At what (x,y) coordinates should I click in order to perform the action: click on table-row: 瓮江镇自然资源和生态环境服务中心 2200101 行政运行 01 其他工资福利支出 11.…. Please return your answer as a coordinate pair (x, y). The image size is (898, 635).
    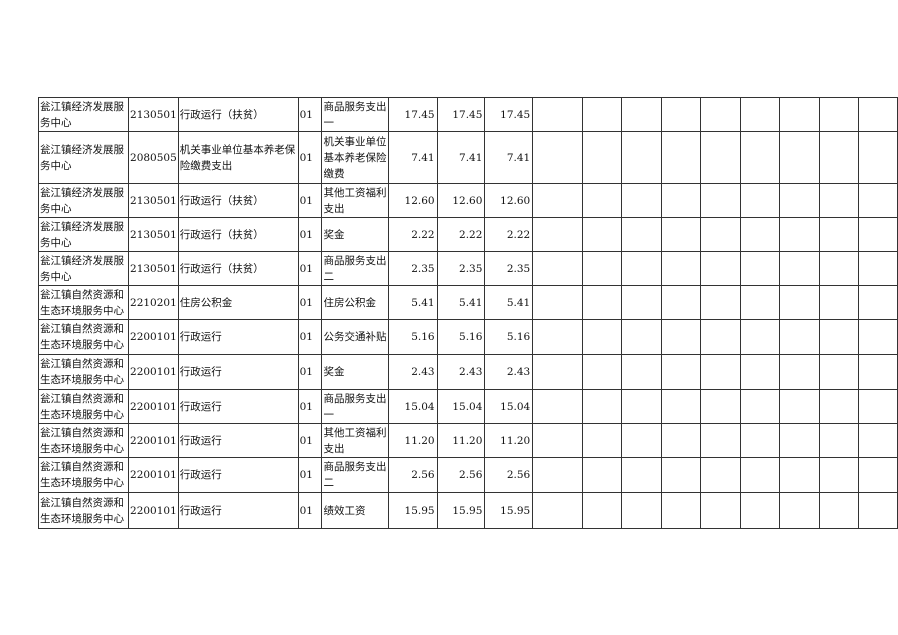
    Looking at the image, I should click on (467, 440).